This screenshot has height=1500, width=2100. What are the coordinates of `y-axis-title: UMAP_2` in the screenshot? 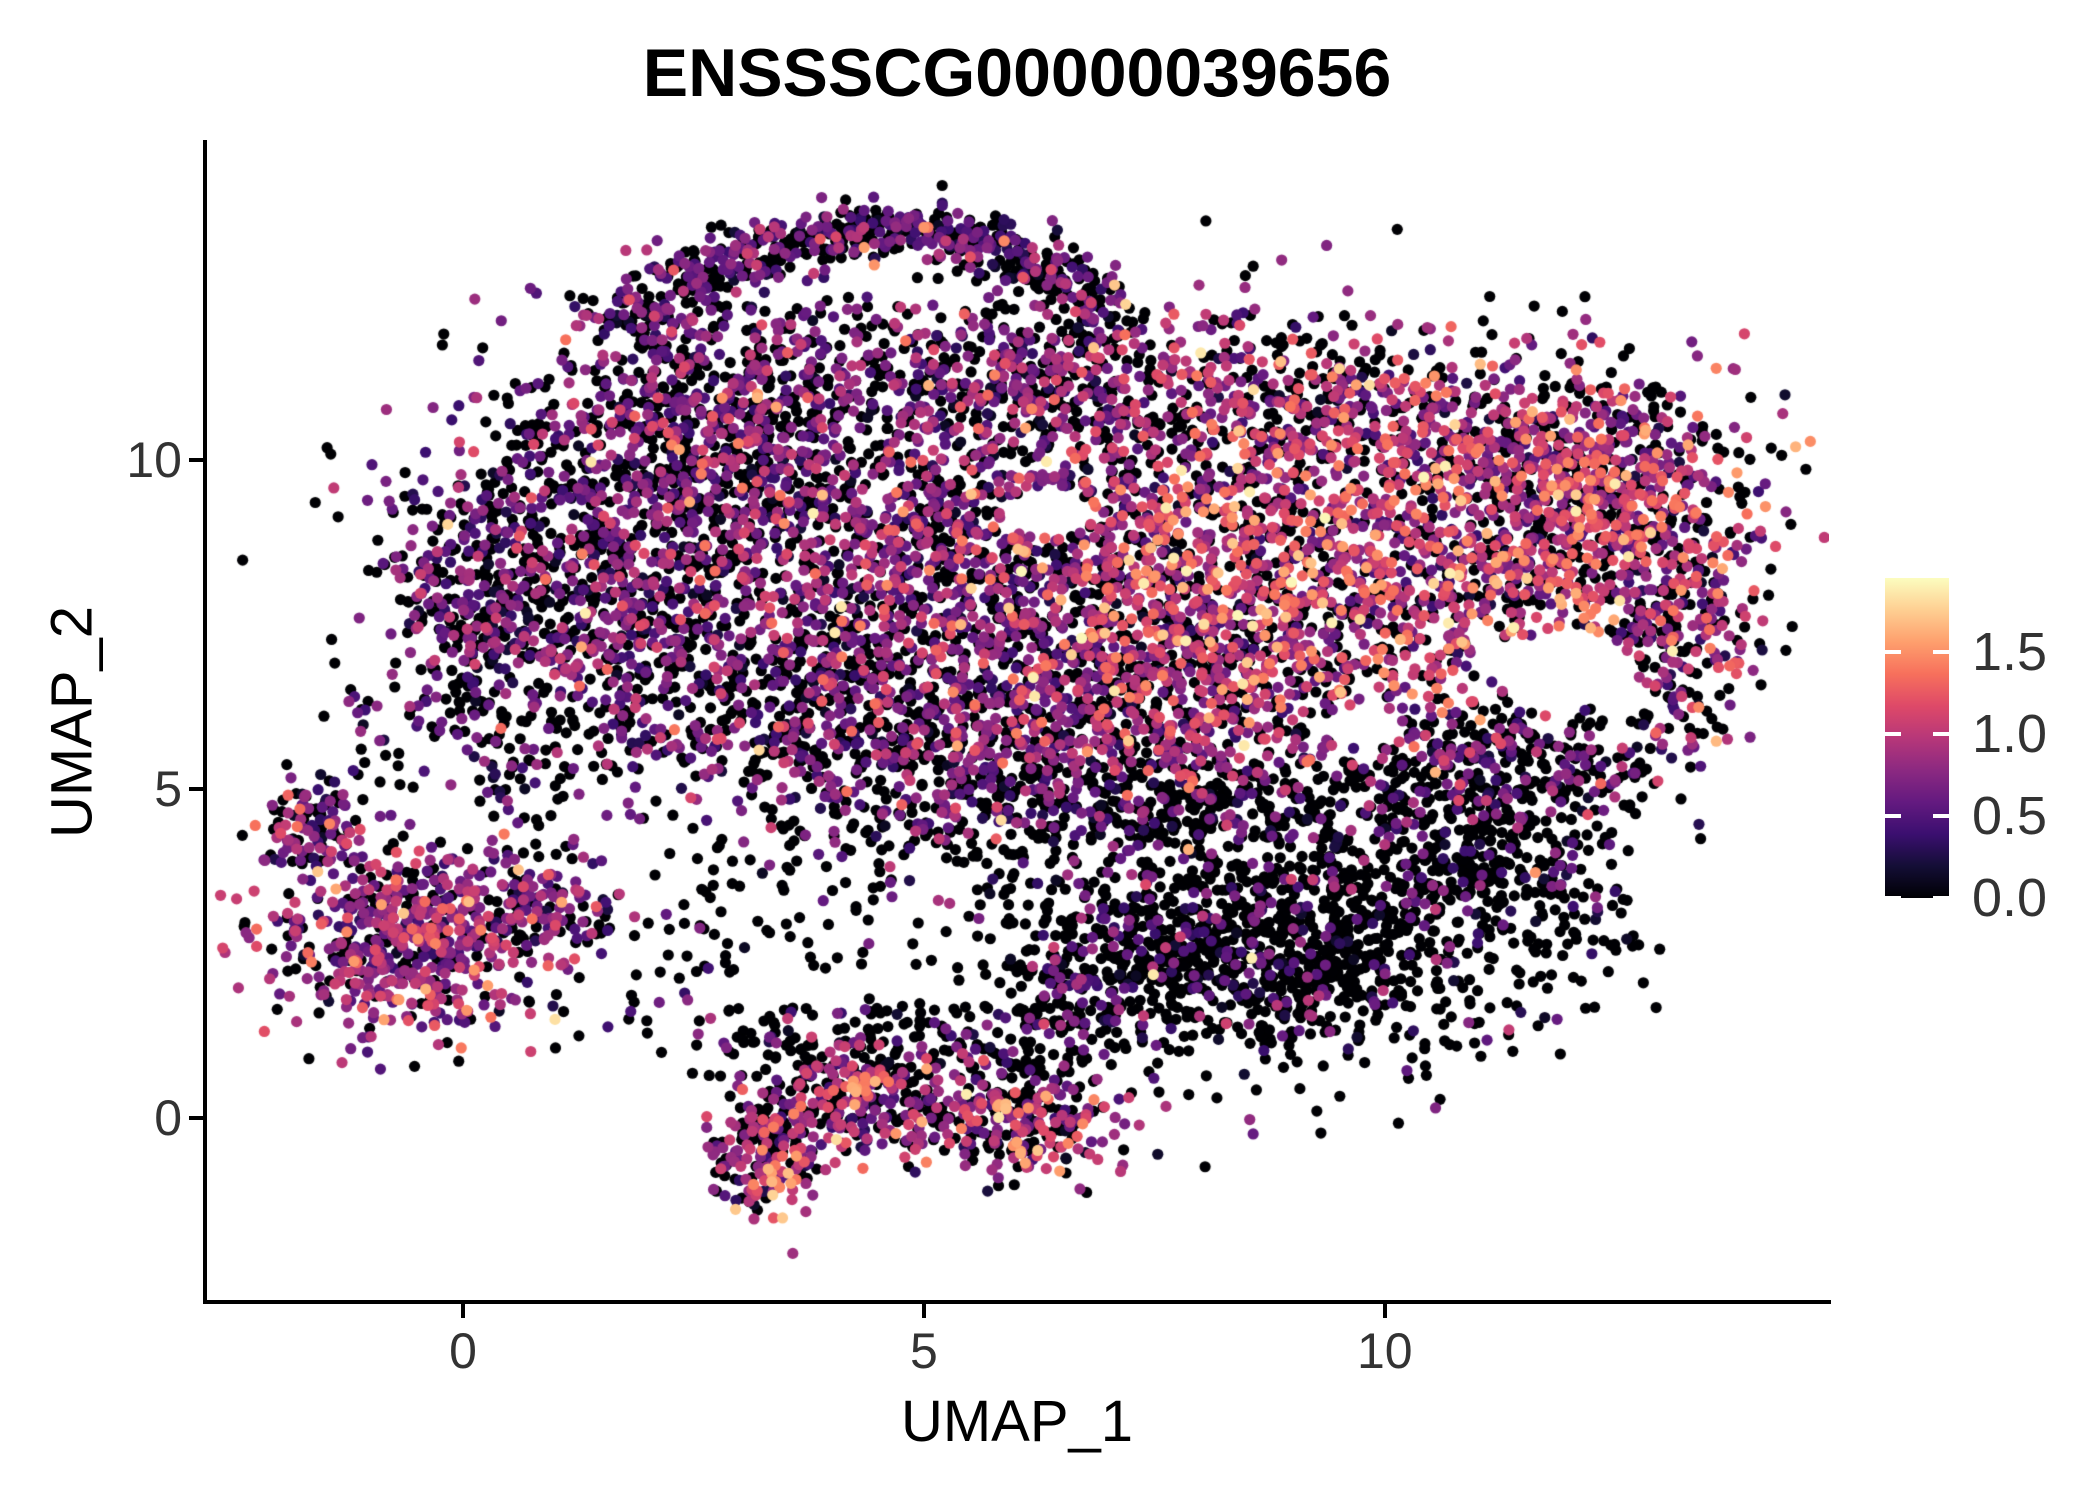 It's located at (72, 722).